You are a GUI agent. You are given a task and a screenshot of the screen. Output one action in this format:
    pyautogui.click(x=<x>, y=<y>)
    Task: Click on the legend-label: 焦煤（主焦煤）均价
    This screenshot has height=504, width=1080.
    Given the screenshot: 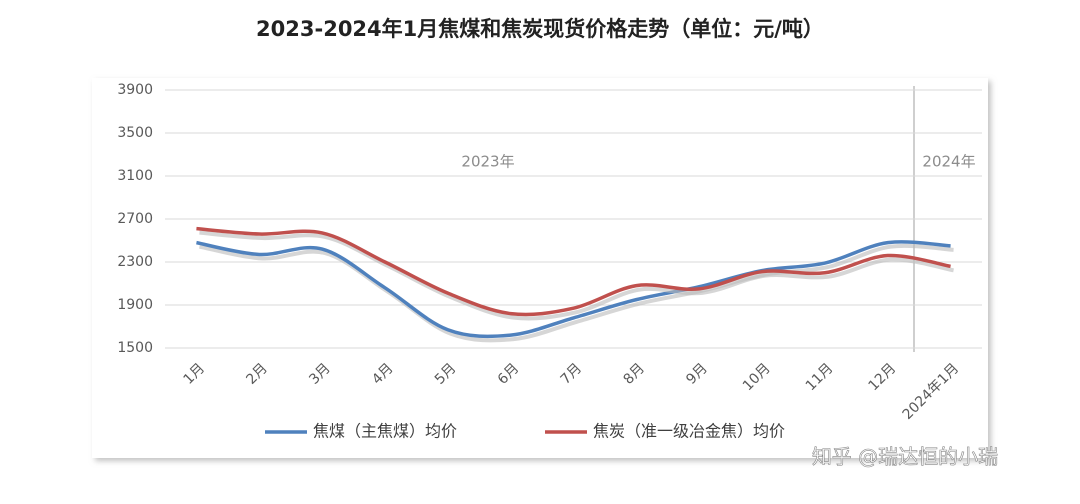 What is the action you would take?
    pyautogui.click(x=385, y=431)
    